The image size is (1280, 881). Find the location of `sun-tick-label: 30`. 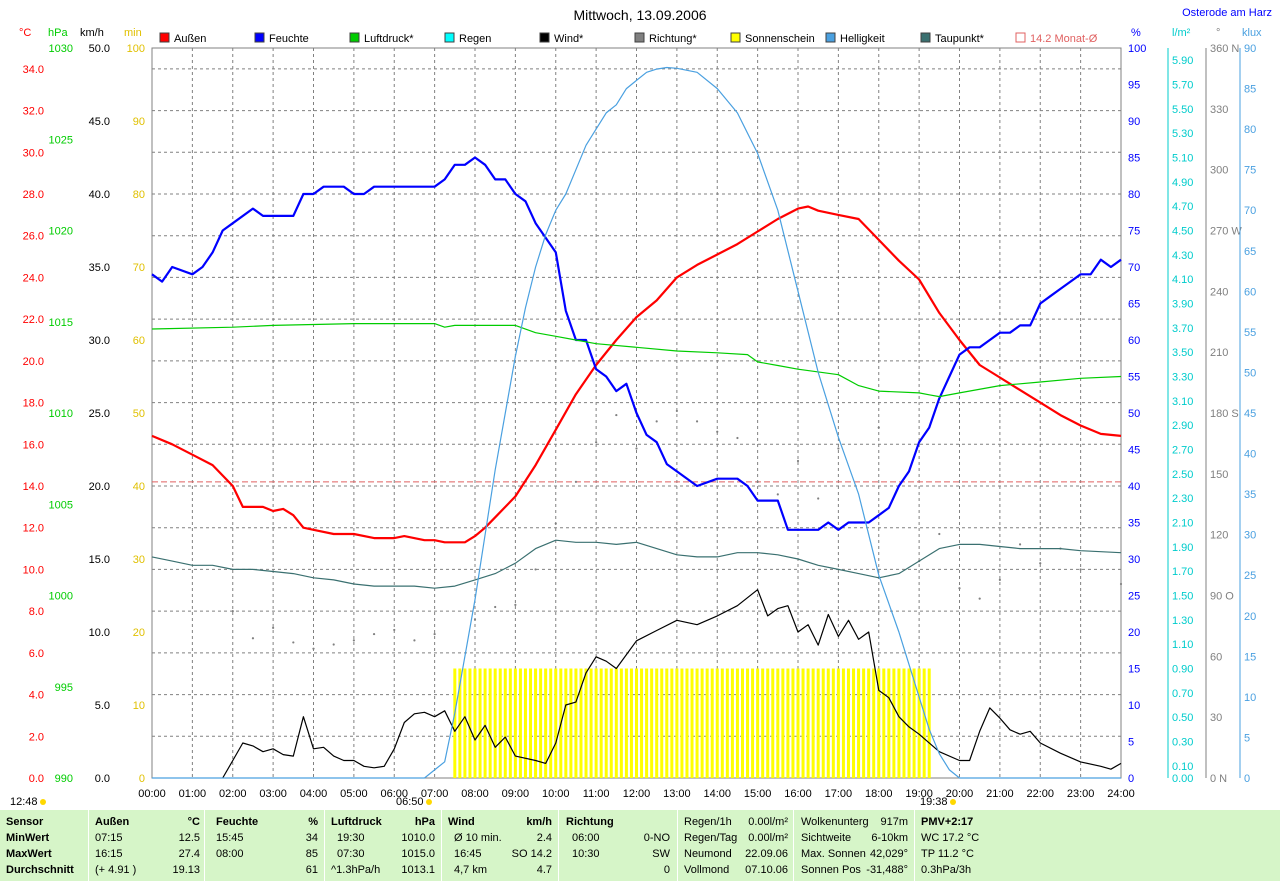

sun-tick-label: 30 is located at coordinates (139, 560).